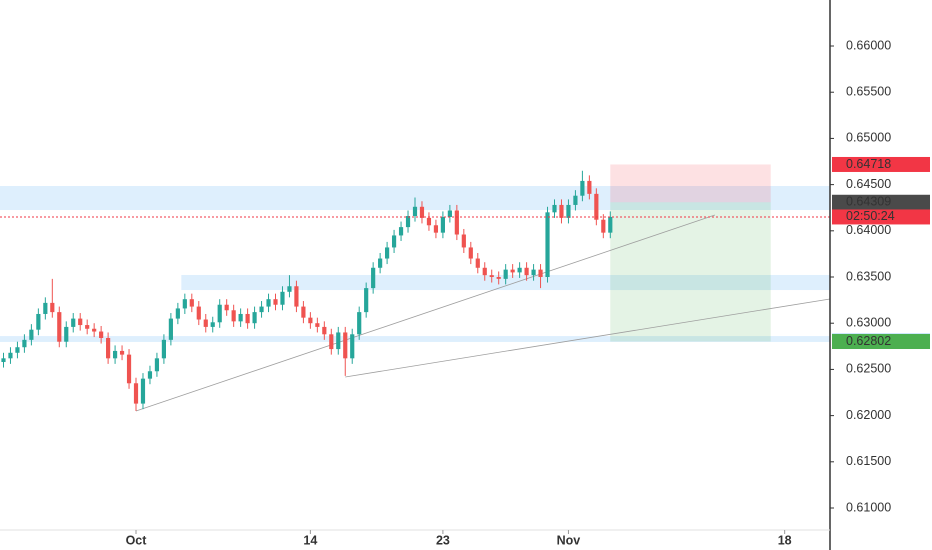  What do you see at coordinates (443, 540) in the screenshot?
I see `x-tick-label: 23` at bounding box center [443, 540].